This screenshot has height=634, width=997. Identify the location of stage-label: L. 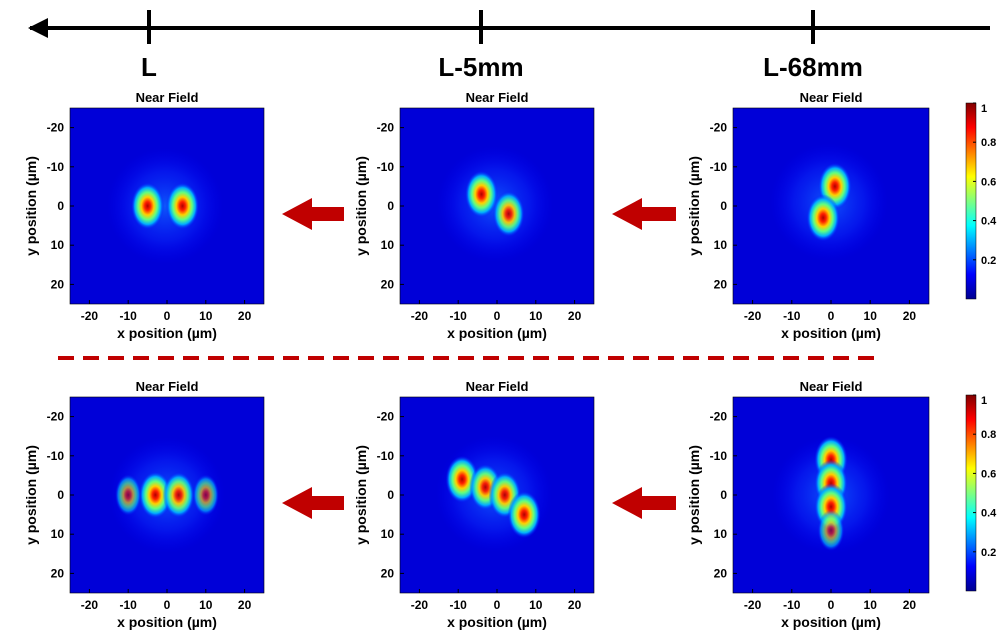
(149, 67).